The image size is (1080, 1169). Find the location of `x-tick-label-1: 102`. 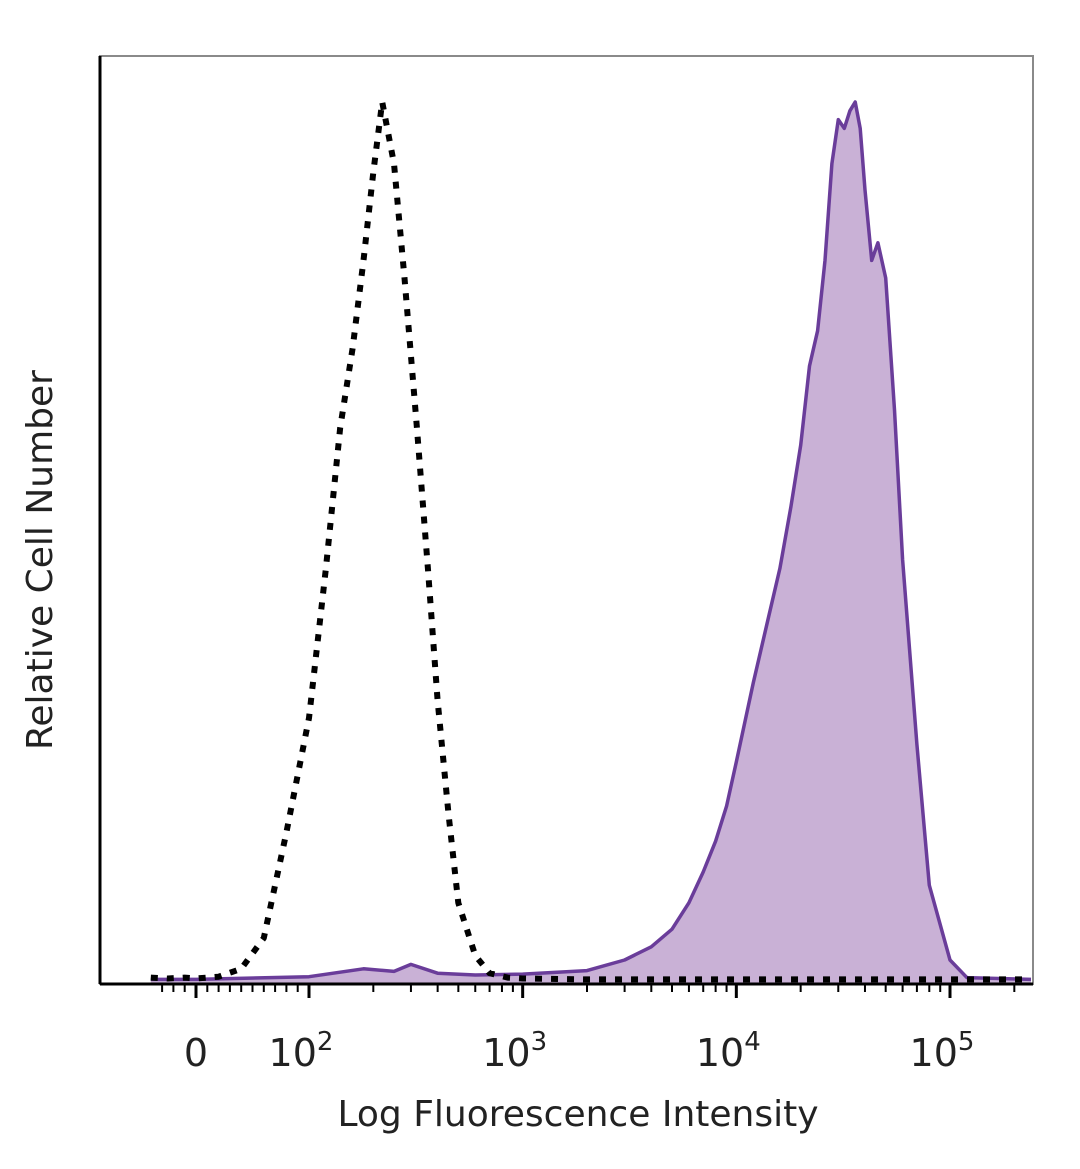

x-tick-label-1: 102 is located at coordinates (301, 1051).